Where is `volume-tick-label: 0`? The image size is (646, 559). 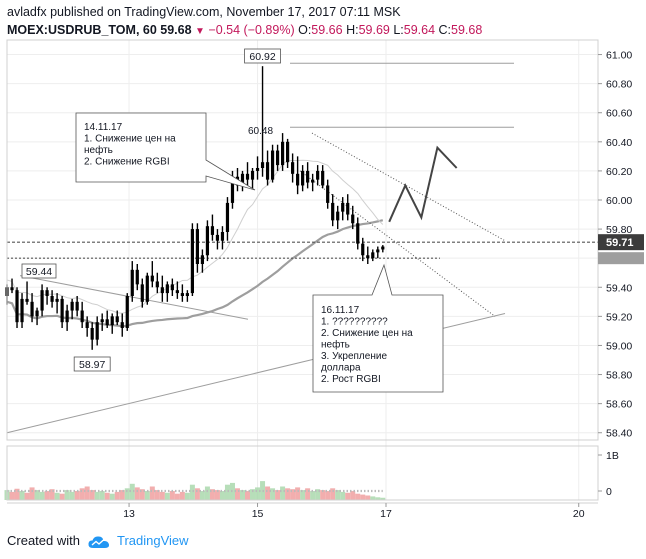
volume-tick-label: 0 is located at coordinates (609, 492).